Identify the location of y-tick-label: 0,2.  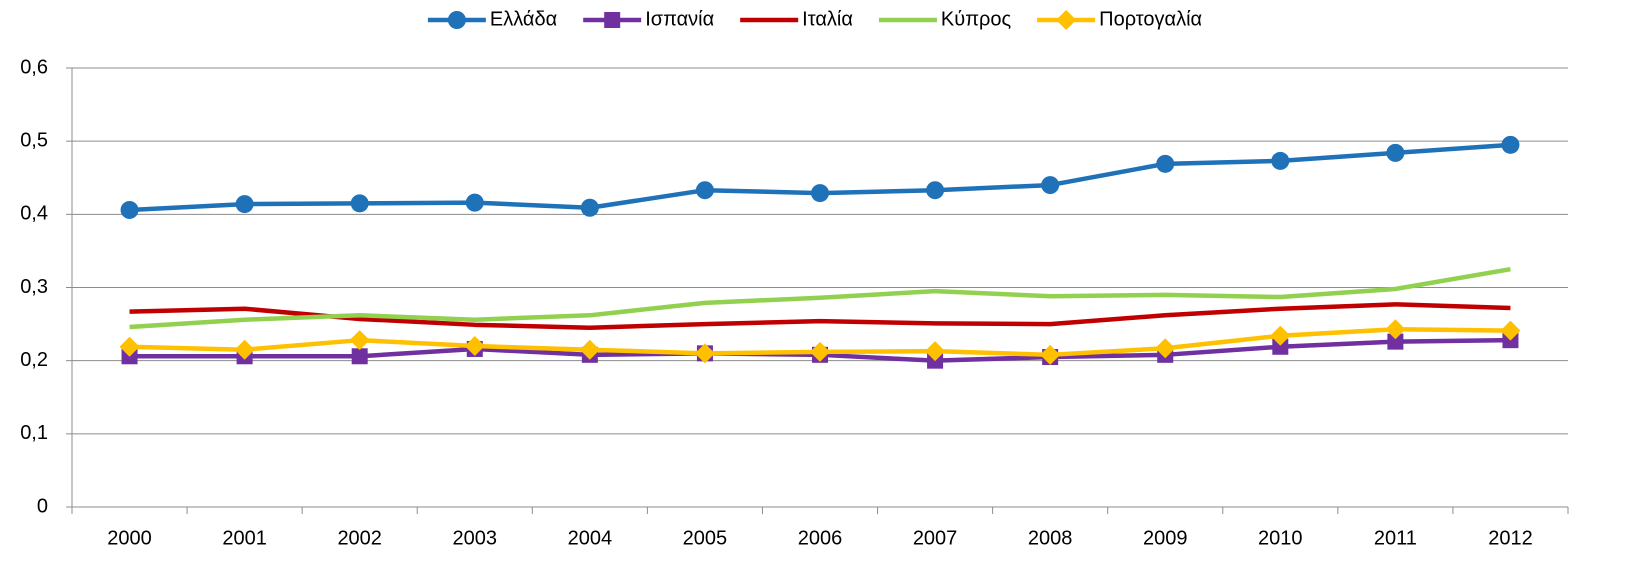
(34, 360).